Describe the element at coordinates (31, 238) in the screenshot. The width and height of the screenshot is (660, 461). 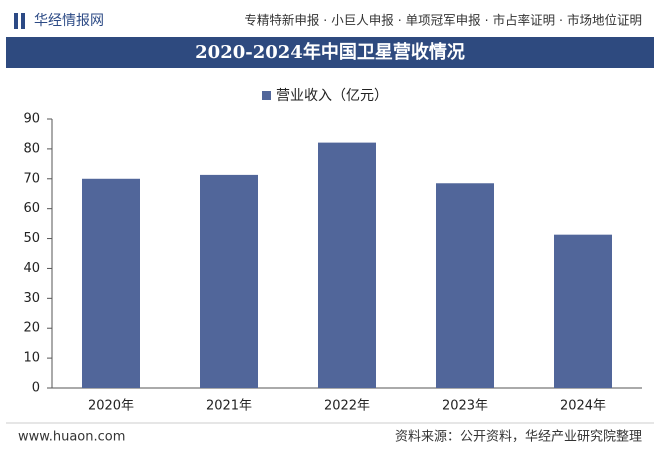
I see `y-tick-label: 50` at that location.